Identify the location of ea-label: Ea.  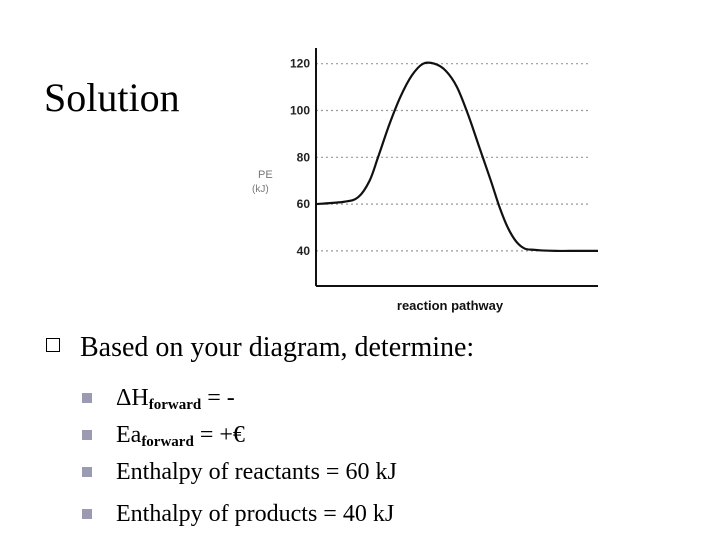
(129, 435).